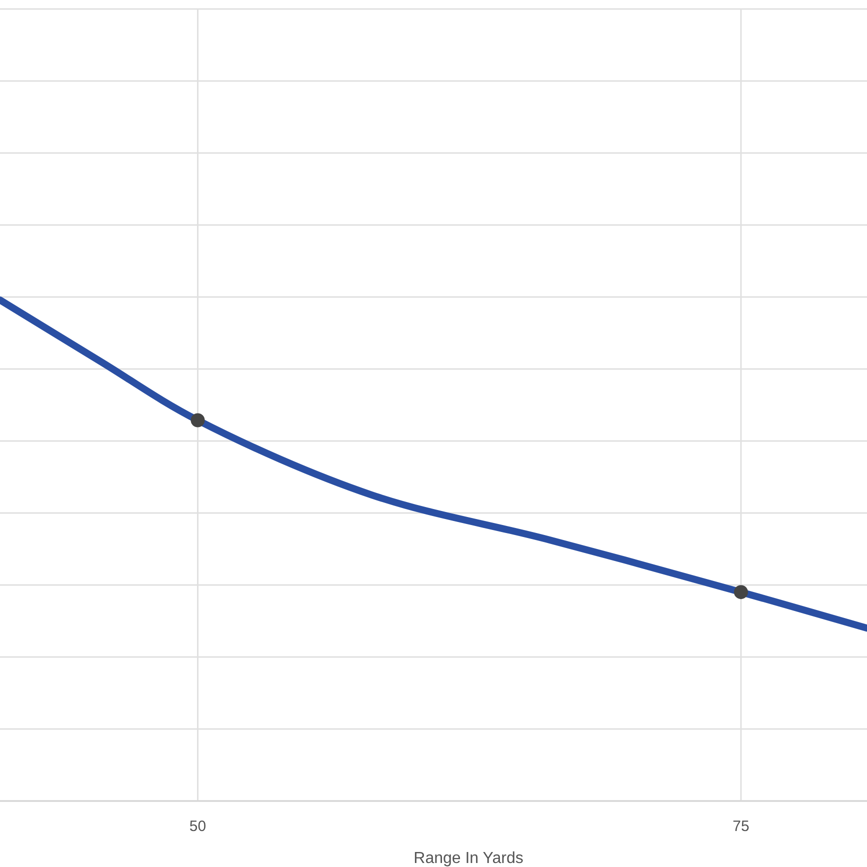 This screenshot has height=867, width=867. Describe the element at coordinates (197, 826) in the screenshot. I see `x-tick-label: 50` at that location.